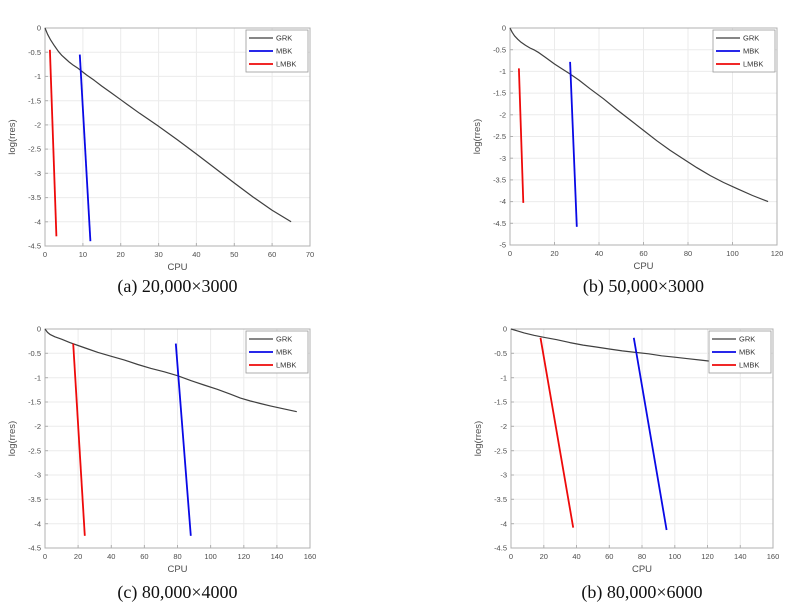 Image resolution: width=800 pixels, height=613 pixels. Describe the element at coordinates (158, 254) in the screenshot. I see `x-tick-label: 30` at that location.